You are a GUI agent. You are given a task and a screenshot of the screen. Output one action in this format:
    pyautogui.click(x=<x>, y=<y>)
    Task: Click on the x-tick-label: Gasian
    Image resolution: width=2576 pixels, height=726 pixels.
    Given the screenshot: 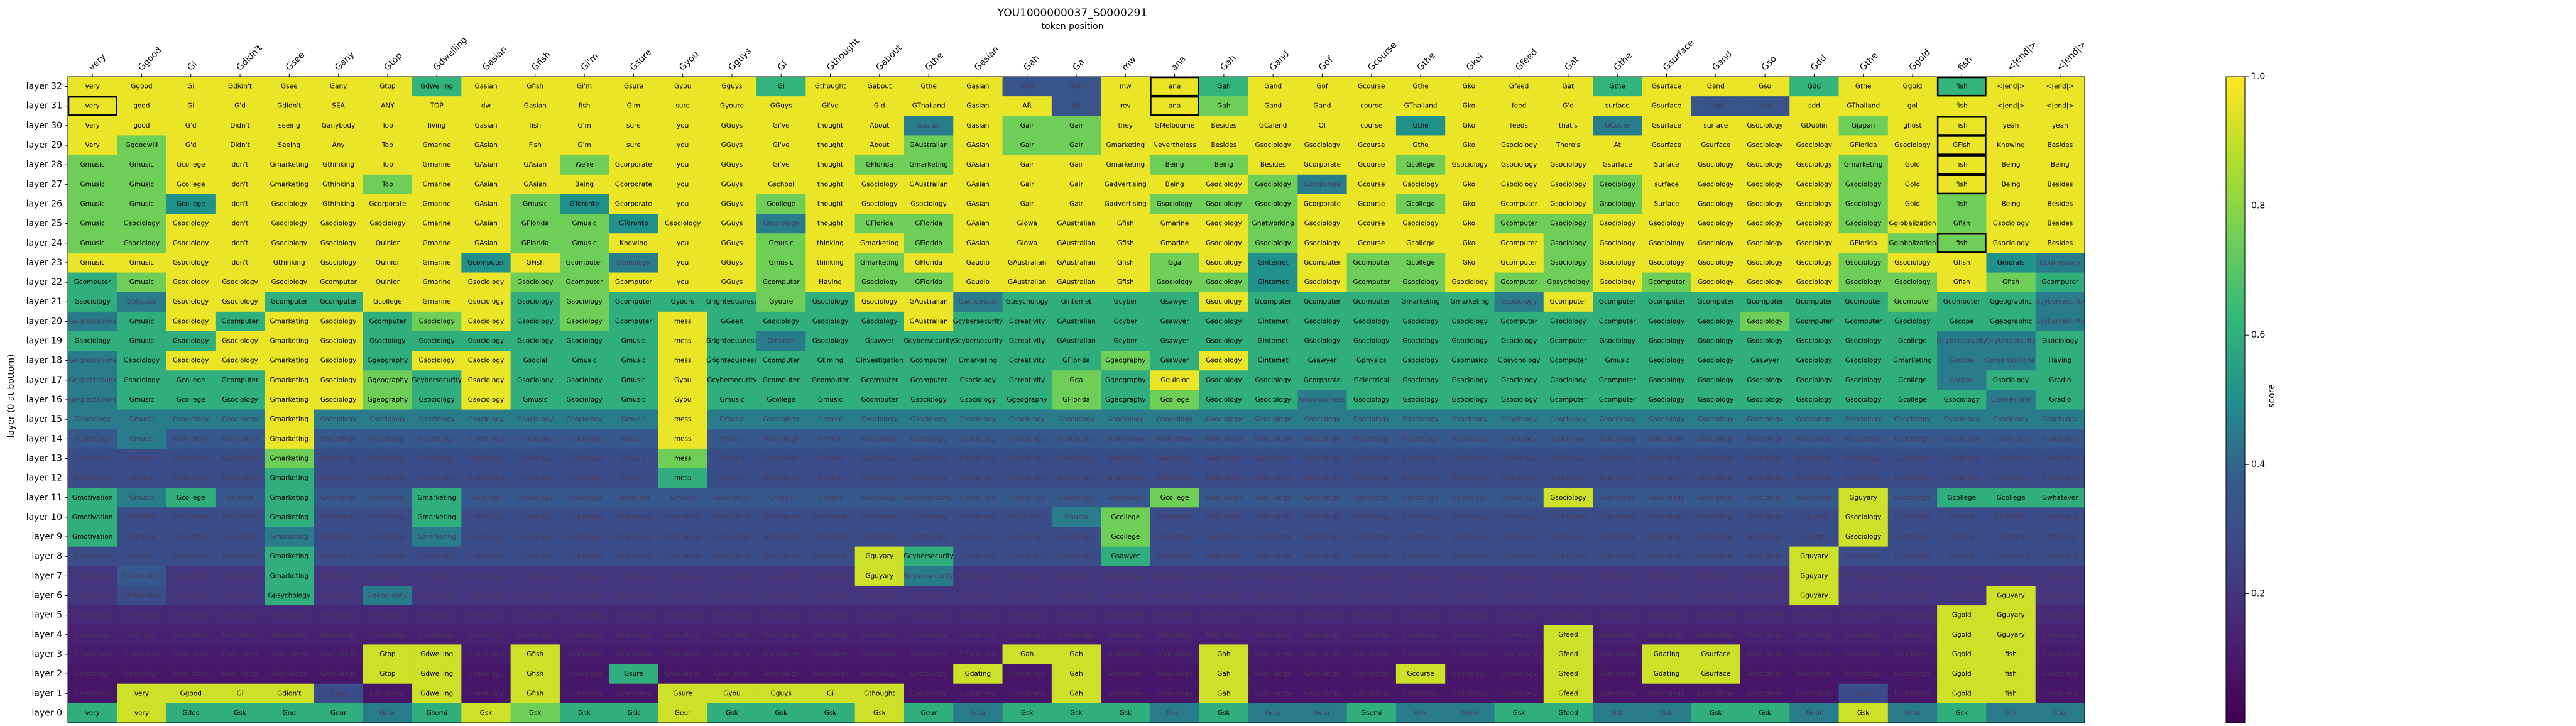 What is the action you would take?
    pyautogui.click(x=495, y=59)
    